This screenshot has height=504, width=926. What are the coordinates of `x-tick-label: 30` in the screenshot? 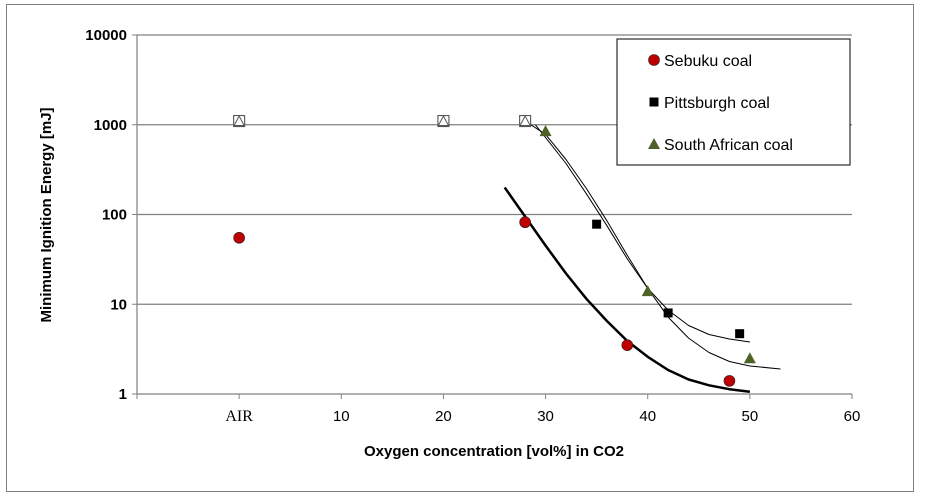 It's located at (545, 416).